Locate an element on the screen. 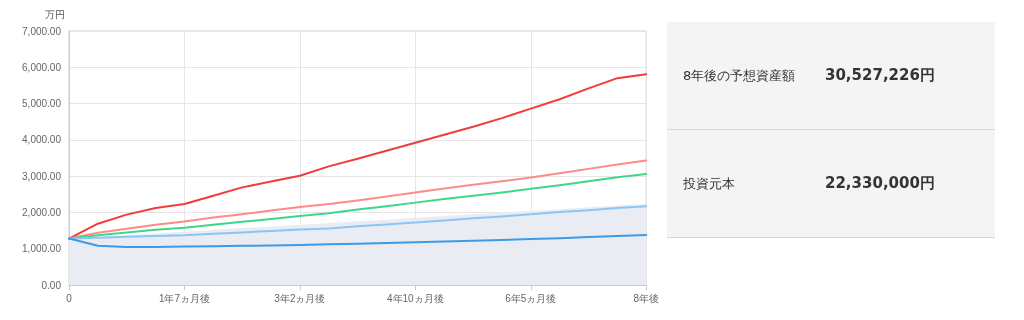  y-tick-label: 1,000.00 is located at coordinates (42, 249).